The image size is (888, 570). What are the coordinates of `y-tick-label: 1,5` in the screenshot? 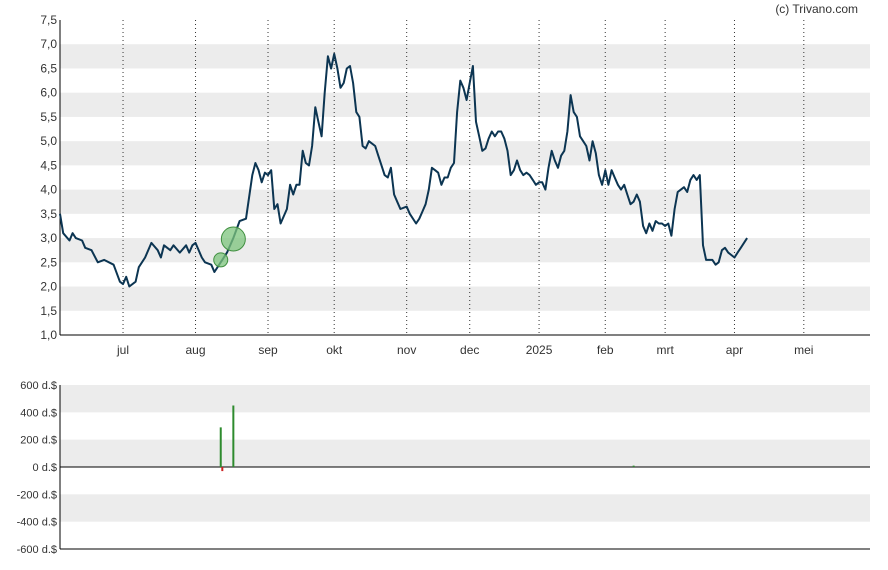 It's located at (48, 311).